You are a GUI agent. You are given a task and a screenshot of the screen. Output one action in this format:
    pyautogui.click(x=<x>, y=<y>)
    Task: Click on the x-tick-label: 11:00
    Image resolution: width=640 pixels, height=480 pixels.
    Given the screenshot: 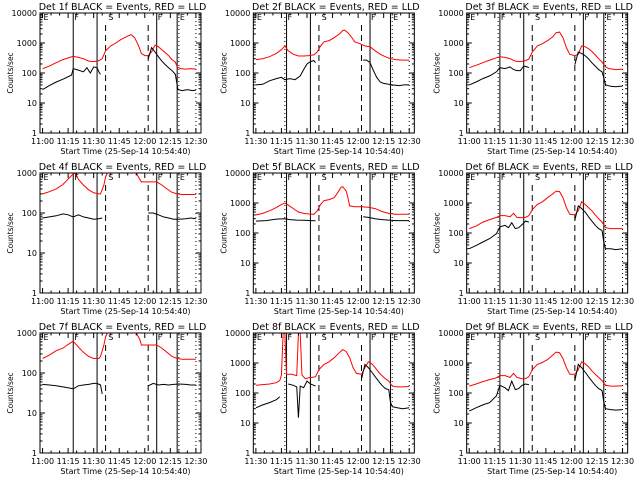 What is the action you would take?
    pyautogui.click(x=469, y=461)
    